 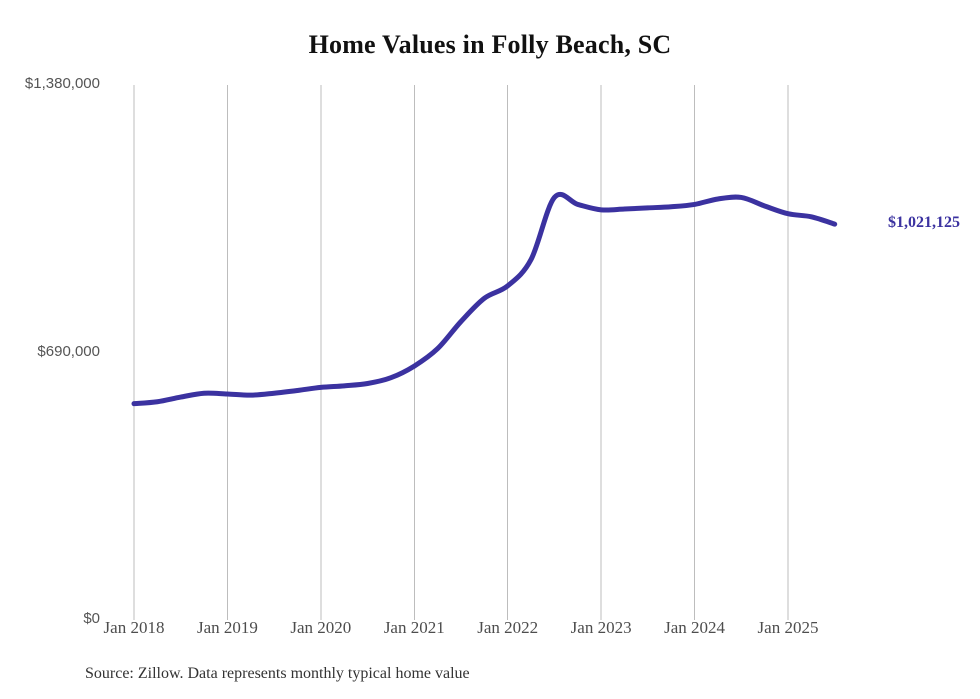 I want to click on x-axis-tick-label: Jan 2020, so click(x=321, y=627).